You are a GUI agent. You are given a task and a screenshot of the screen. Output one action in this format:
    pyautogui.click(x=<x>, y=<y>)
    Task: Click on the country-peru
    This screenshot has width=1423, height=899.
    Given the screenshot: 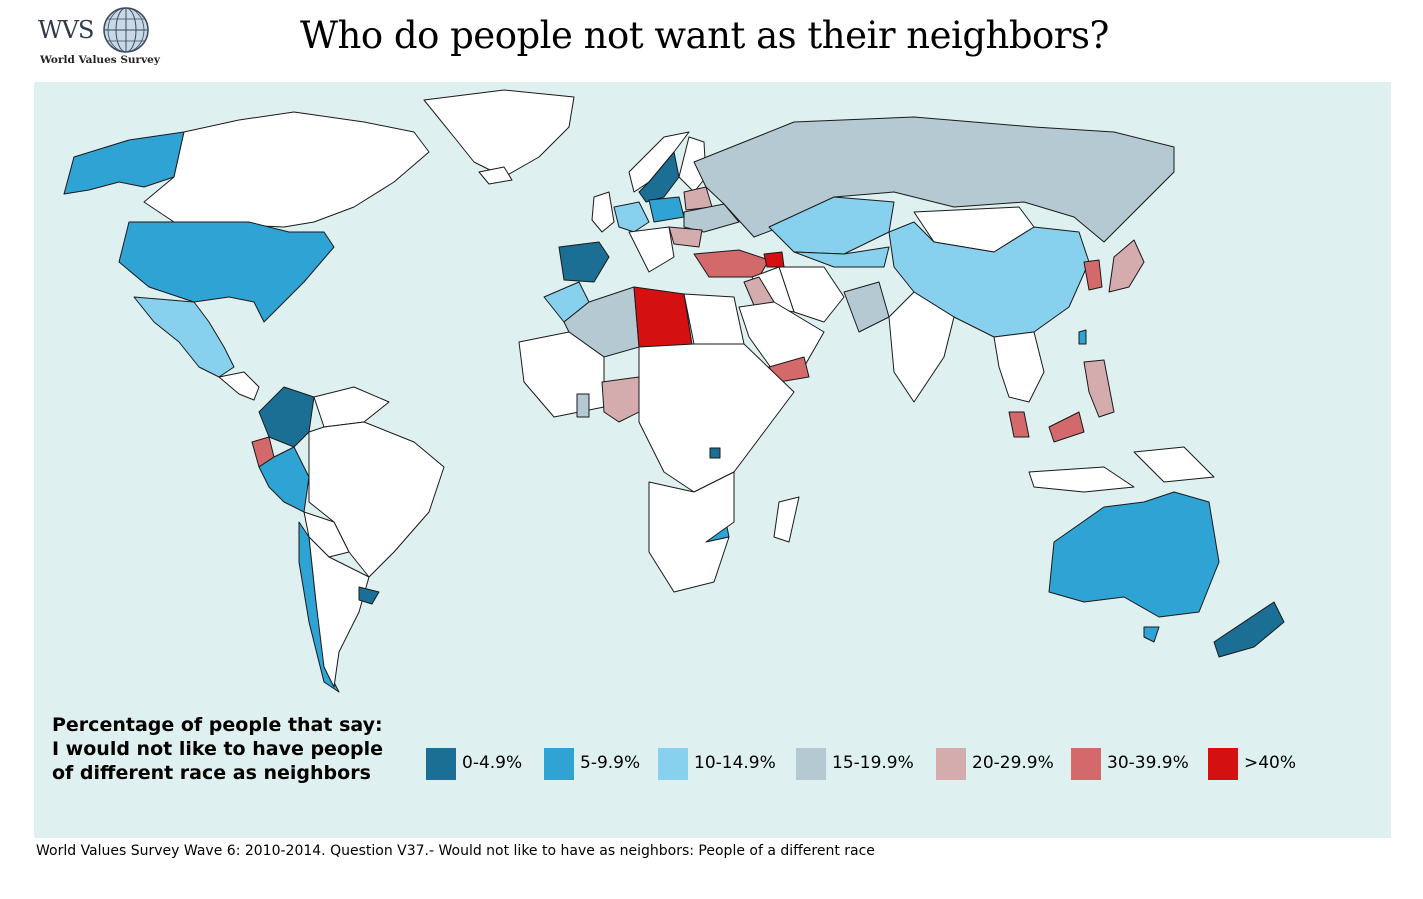 What is the action you would take?
    pyautogui.click(x=284, y=479)
    